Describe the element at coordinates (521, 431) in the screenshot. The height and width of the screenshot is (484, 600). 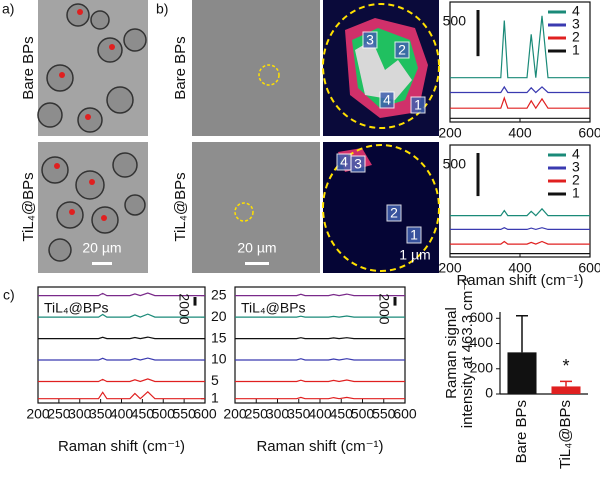
I see `x-tick-label: Bare BPs` at that location.